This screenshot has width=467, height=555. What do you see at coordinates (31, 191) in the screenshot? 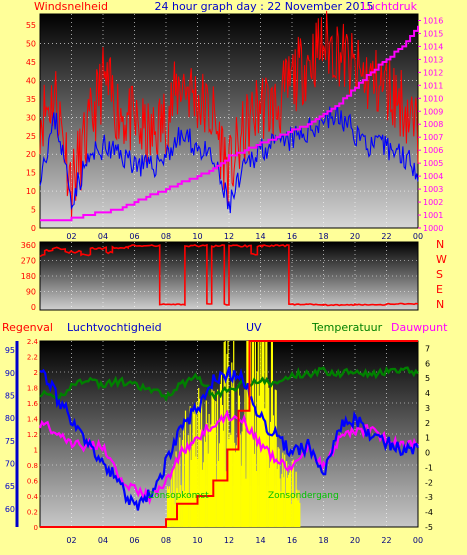
I see `wind-speed-tick-label: 10` at bounding box center [31, 191].